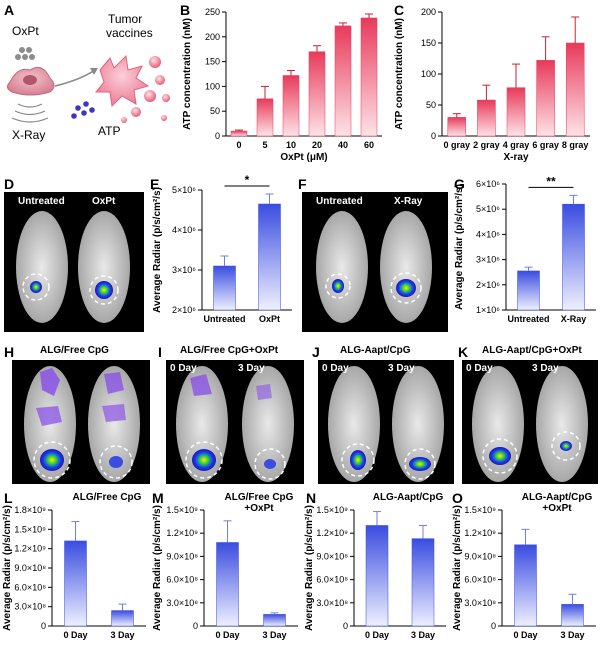 The height and width of the screenshot is (645, 600). What do you see at coordinates (155, 184) in the screenshot?
I see `panel-letter-e: E` at bounding box center [155, 184].